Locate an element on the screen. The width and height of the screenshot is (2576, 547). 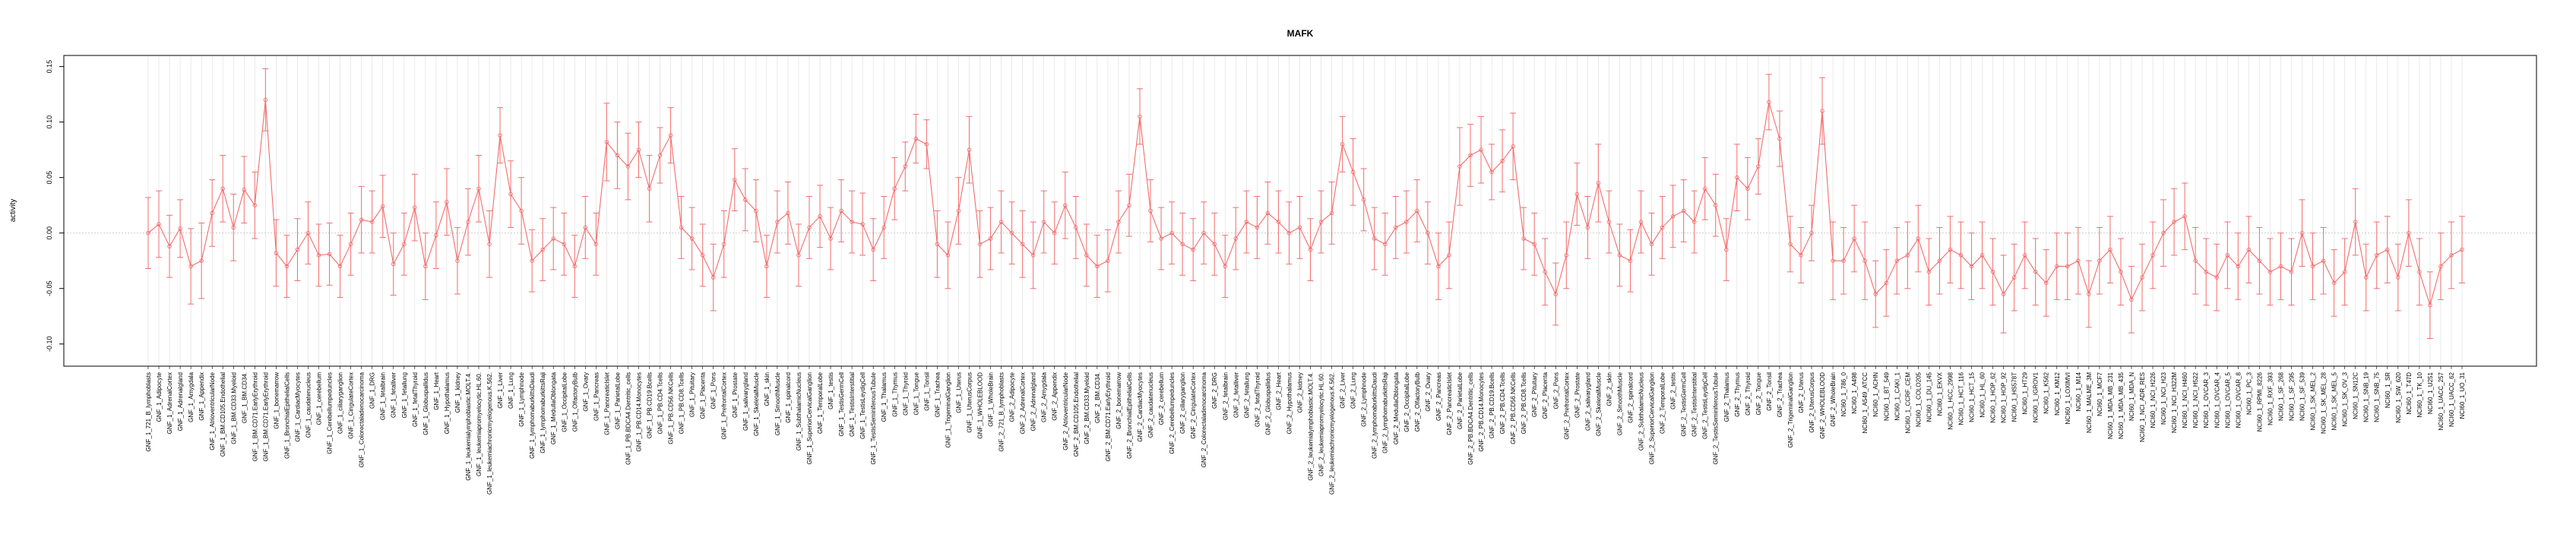
x-tick-label: GNF_1_salivarygland is located at coordinates (745, 401).